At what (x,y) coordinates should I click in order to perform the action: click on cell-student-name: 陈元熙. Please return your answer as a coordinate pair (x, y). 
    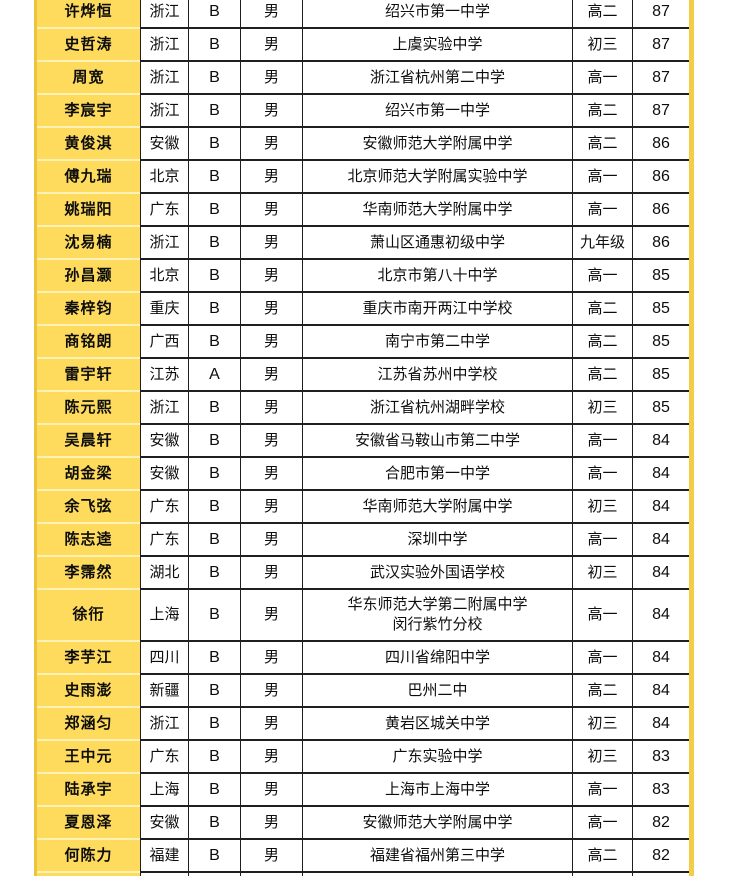
    Looking at the image, I should click on (88, 408).